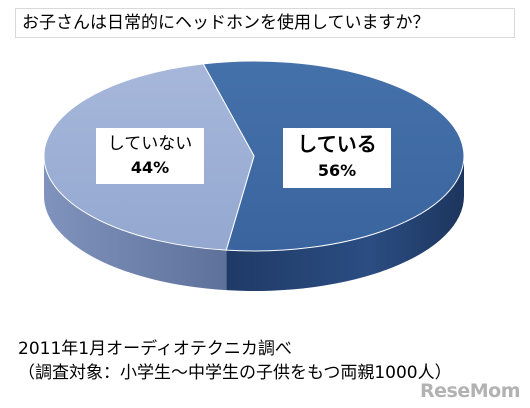 The width and height of the screenshot is (530, 408). Describe the element at coordinates (155, 349) in the screenshot. I see `source-note: 2011年1月オーディオテクニカ調べ` at that location.